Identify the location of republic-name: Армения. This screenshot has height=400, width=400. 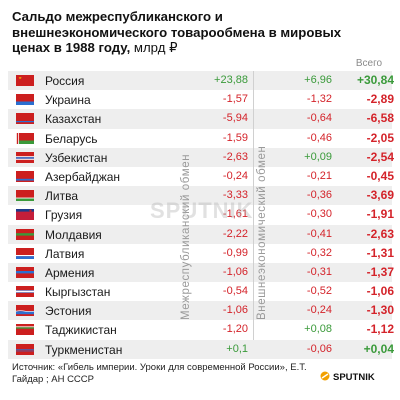
(70, 272).